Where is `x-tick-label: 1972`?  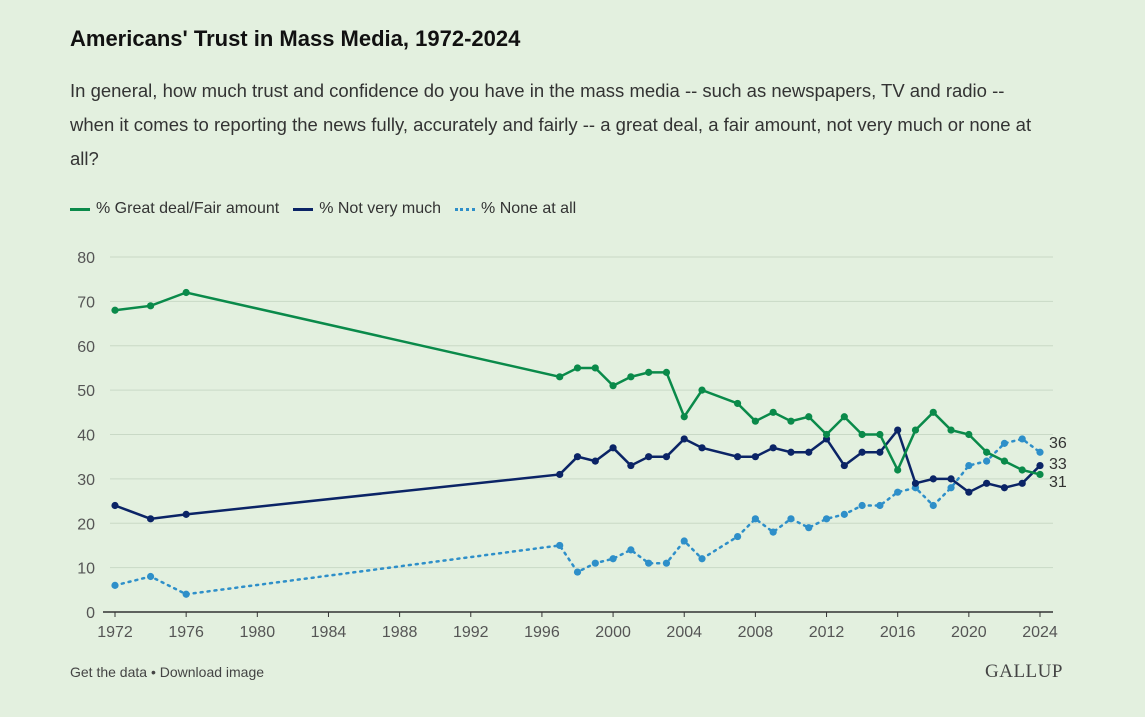 x-tick-label: 1972 is located at coordinates (115, 632).